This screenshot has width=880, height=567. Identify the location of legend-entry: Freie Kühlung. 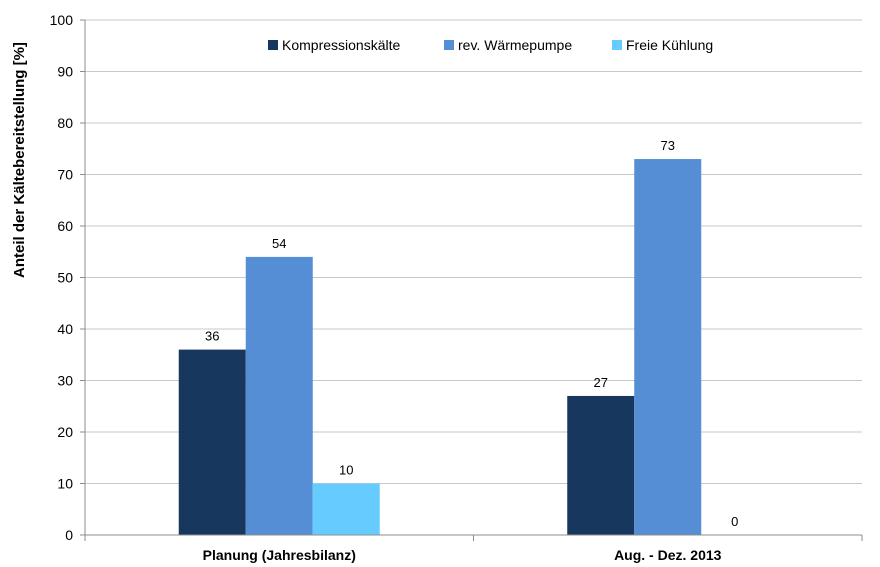
(669, 45).